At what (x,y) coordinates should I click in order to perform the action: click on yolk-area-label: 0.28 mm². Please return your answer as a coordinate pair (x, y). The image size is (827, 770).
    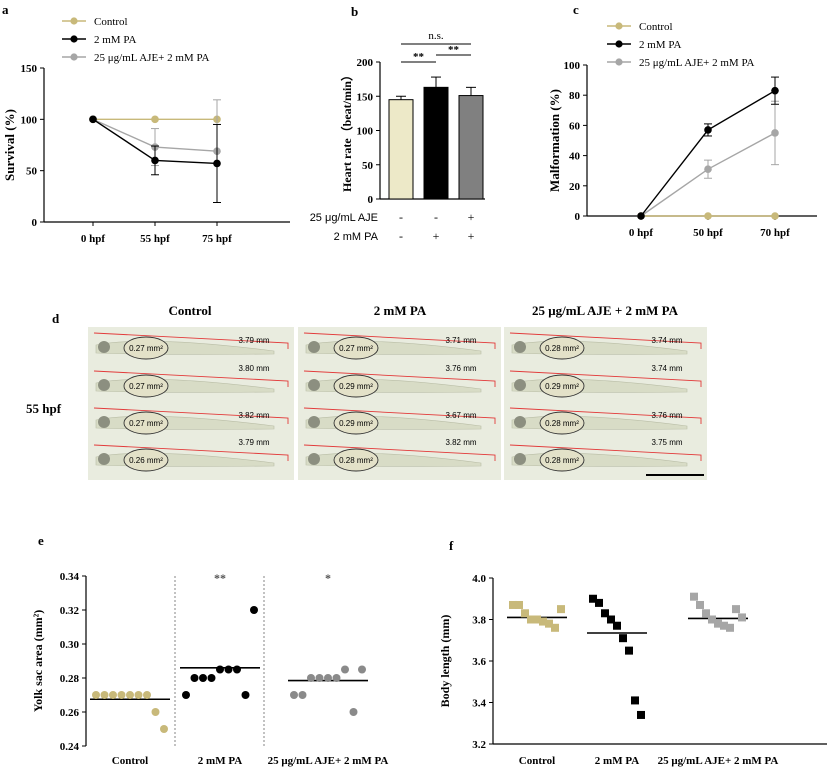
    Looking at the image, I should click on (562, 348).